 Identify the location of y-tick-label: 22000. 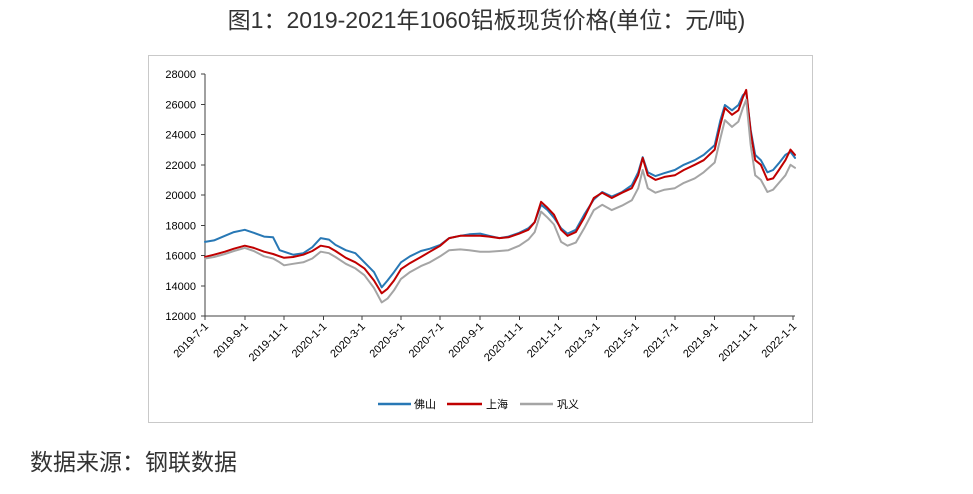
(180, 166).